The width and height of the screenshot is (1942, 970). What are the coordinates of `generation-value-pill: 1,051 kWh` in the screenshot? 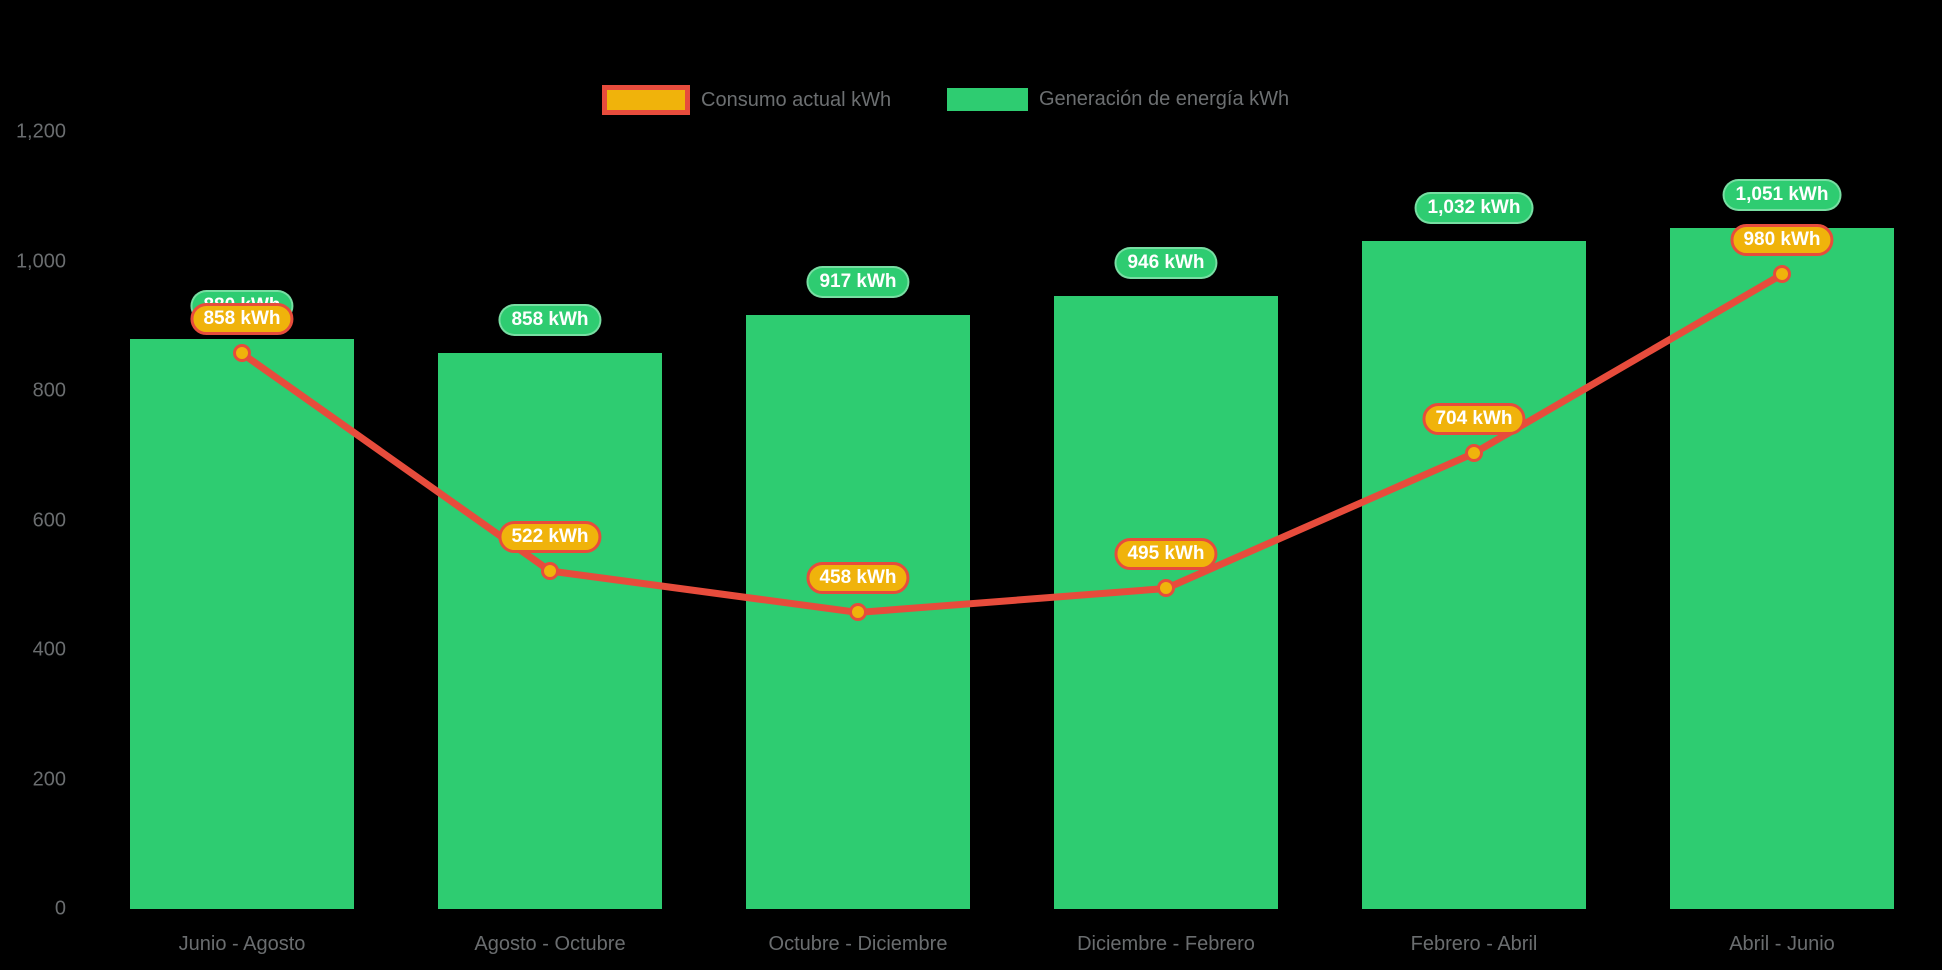 It's located at (1782, 195).